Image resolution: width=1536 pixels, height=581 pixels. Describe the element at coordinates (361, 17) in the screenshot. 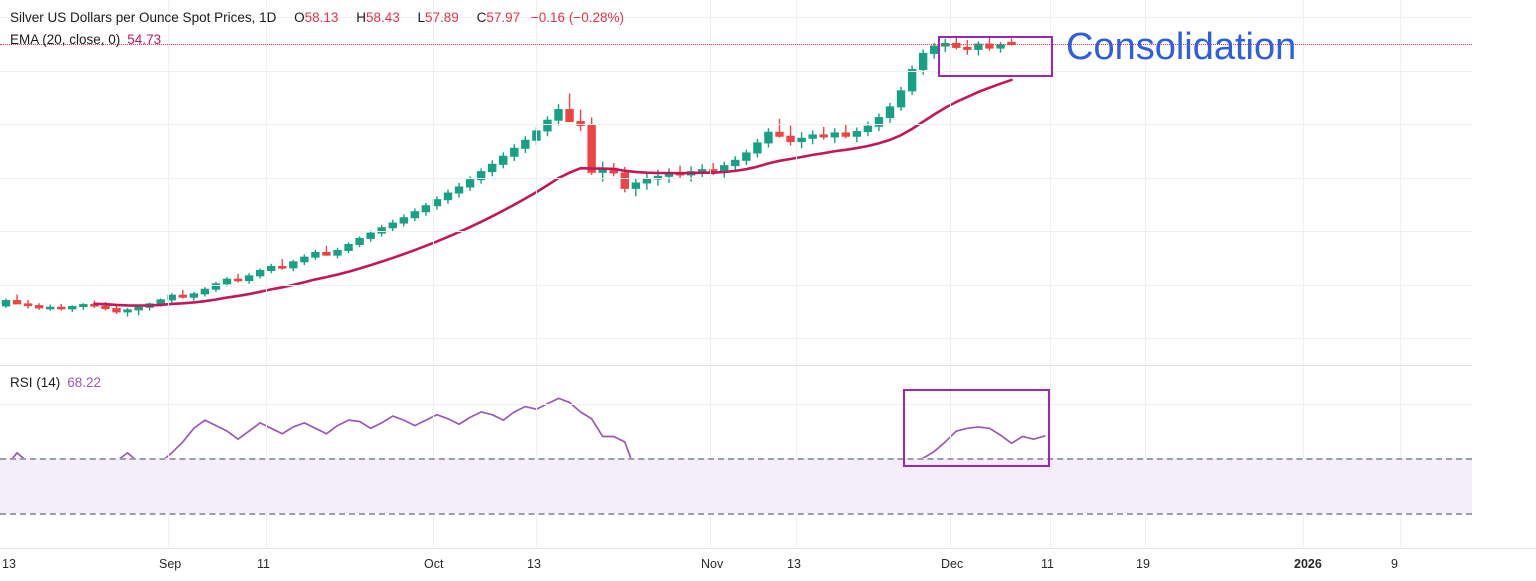

I see `ohlc-high-label: H` at that location.